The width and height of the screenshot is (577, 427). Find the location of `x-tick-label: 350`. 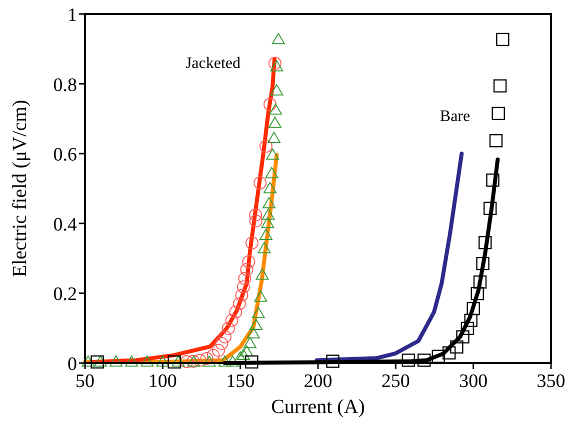

x-tick-label: 350 is located at coordinates (551, 381).